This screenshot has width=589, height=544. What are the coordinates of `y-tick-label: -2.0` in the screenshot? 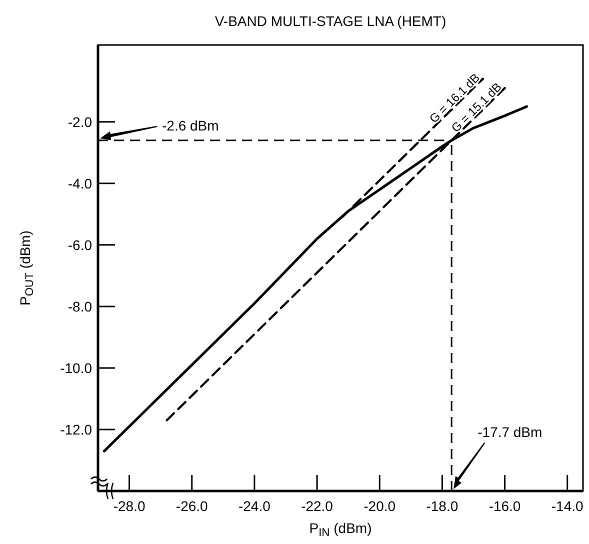 It's located at (80, 122).